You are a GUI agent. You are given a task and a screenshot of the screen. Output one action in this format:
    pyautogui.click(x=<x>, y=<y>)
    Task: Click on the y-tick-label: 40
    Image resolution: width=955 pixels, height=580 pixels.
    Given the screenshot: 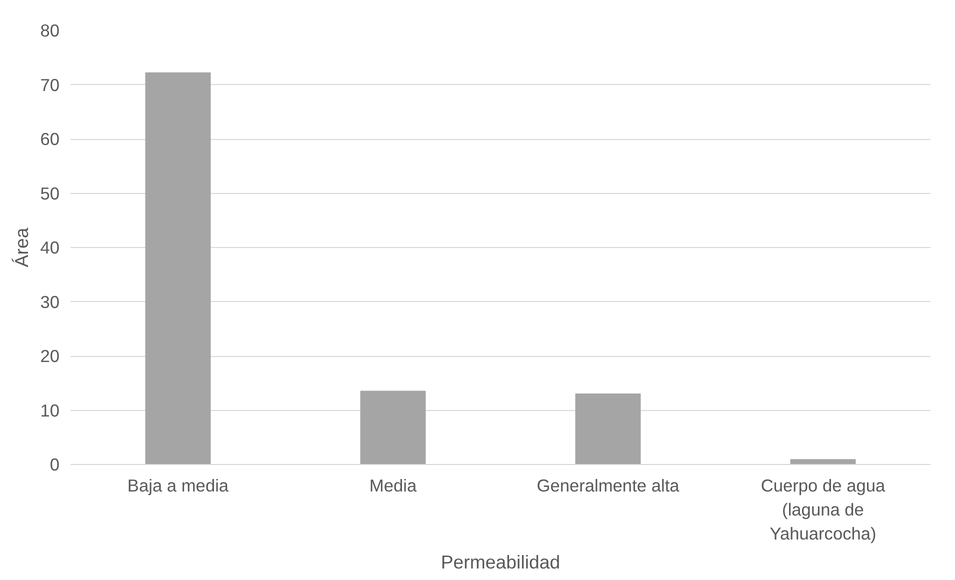 What is the action you would take?
    pyautogui.click(x=50, y=248)
    